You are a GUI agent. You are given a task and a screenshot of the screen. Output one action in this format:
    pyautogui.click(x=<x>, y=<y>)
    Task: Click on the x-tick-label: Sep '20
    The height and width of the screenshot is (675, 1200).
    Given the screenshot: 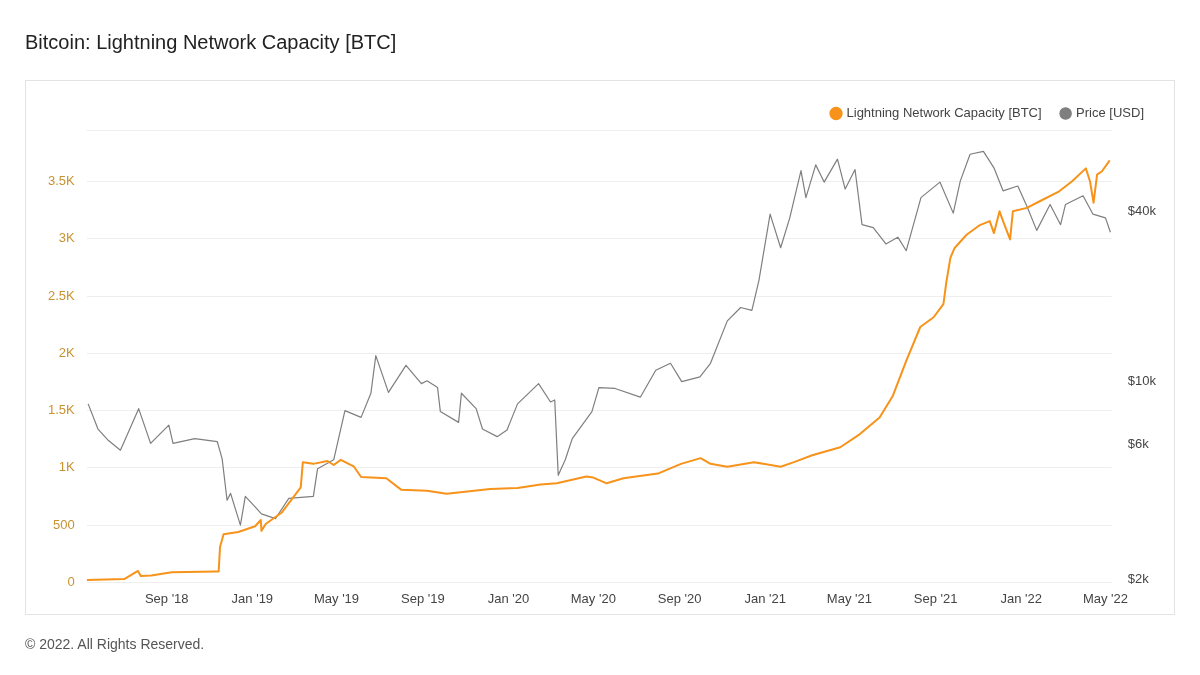 What is the action you would take?
    pyautogui.click(x=679, y=598)
    